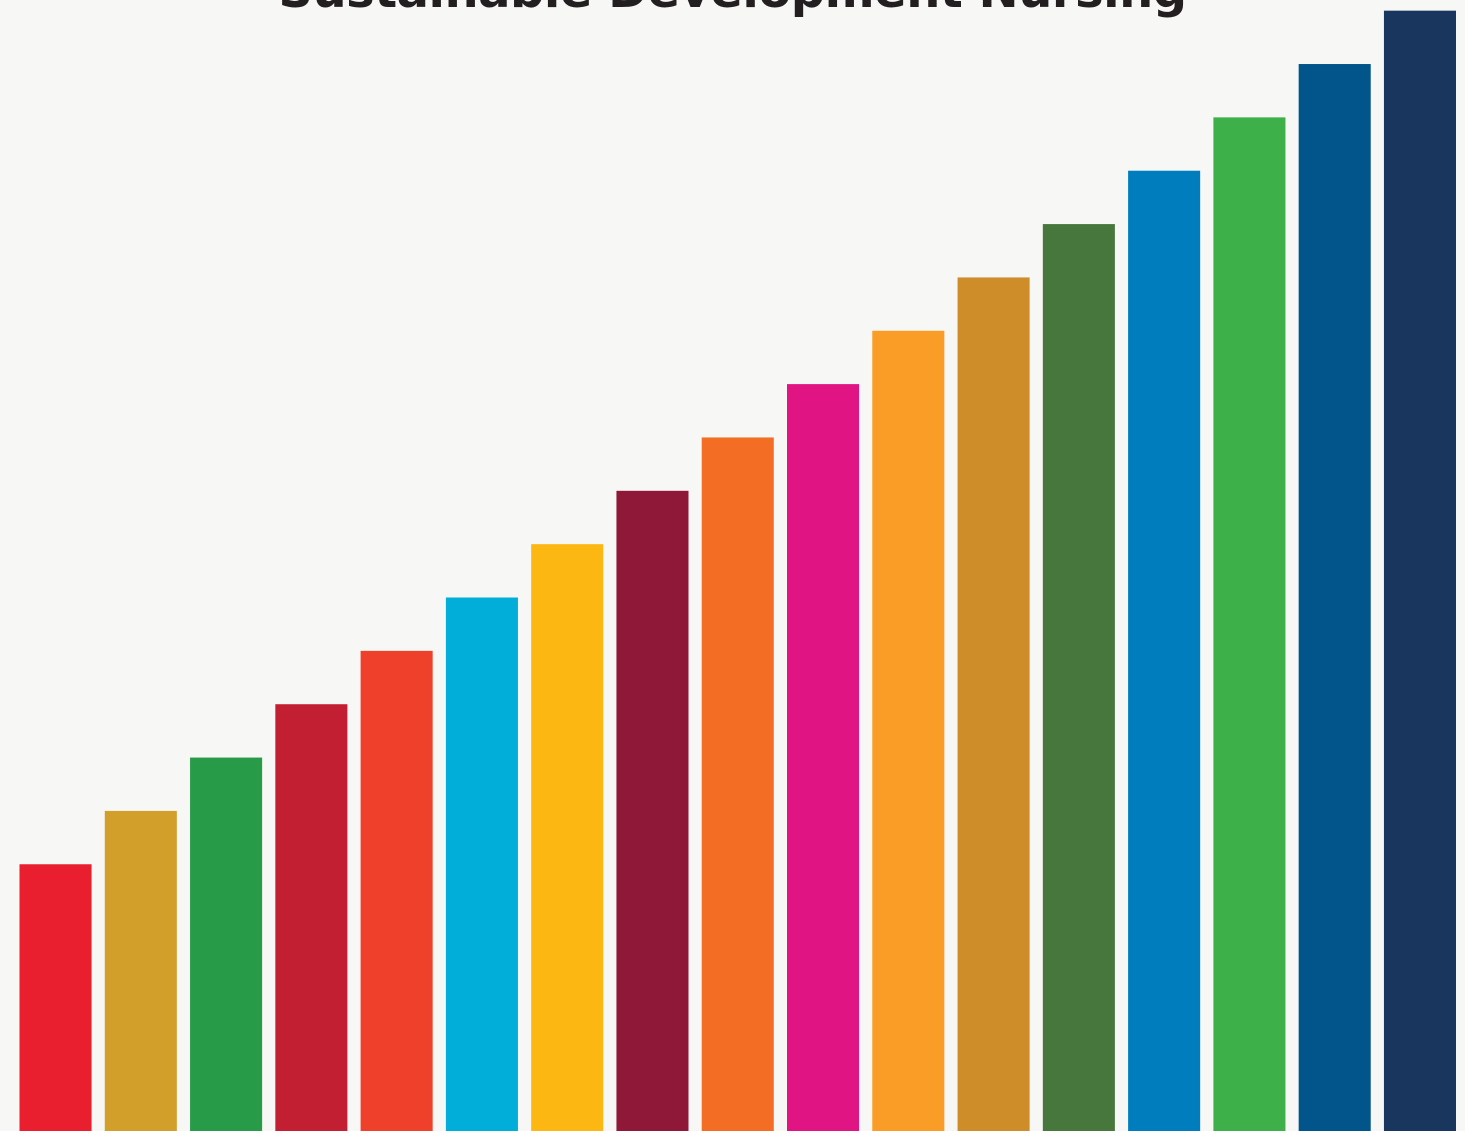 The width and height of the screenshot is (1465, 1131). I want to click on chart-title: Sustainable Development Nursing, so click(732, 10).